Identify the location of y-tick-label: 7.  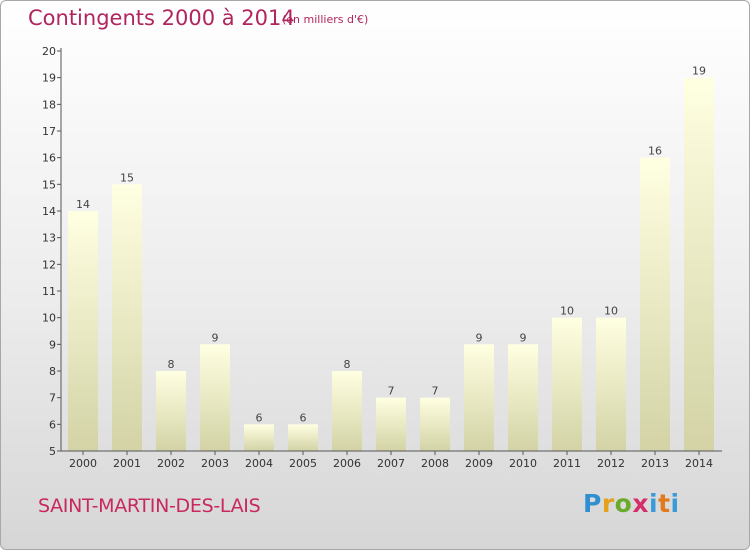
(52, 398).